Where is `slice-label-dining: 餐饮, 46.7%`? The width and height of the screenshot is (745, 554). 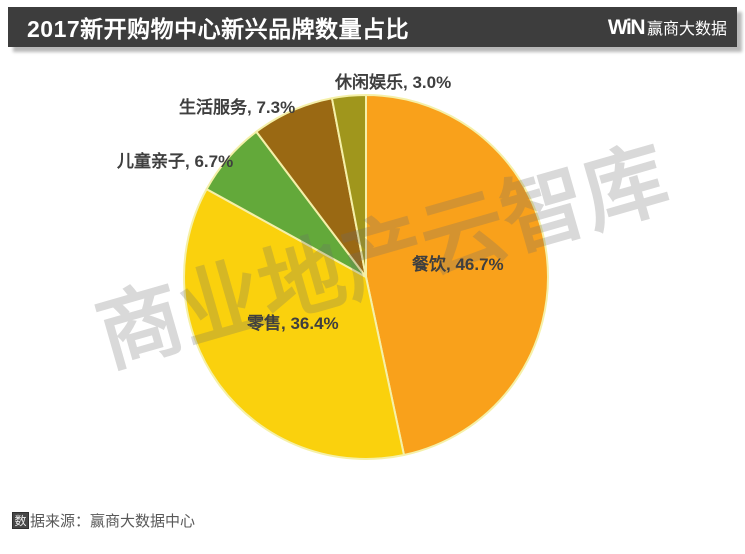 slice-label-dining: 餐饮, 46.7% is located at coordinates (458, 264).